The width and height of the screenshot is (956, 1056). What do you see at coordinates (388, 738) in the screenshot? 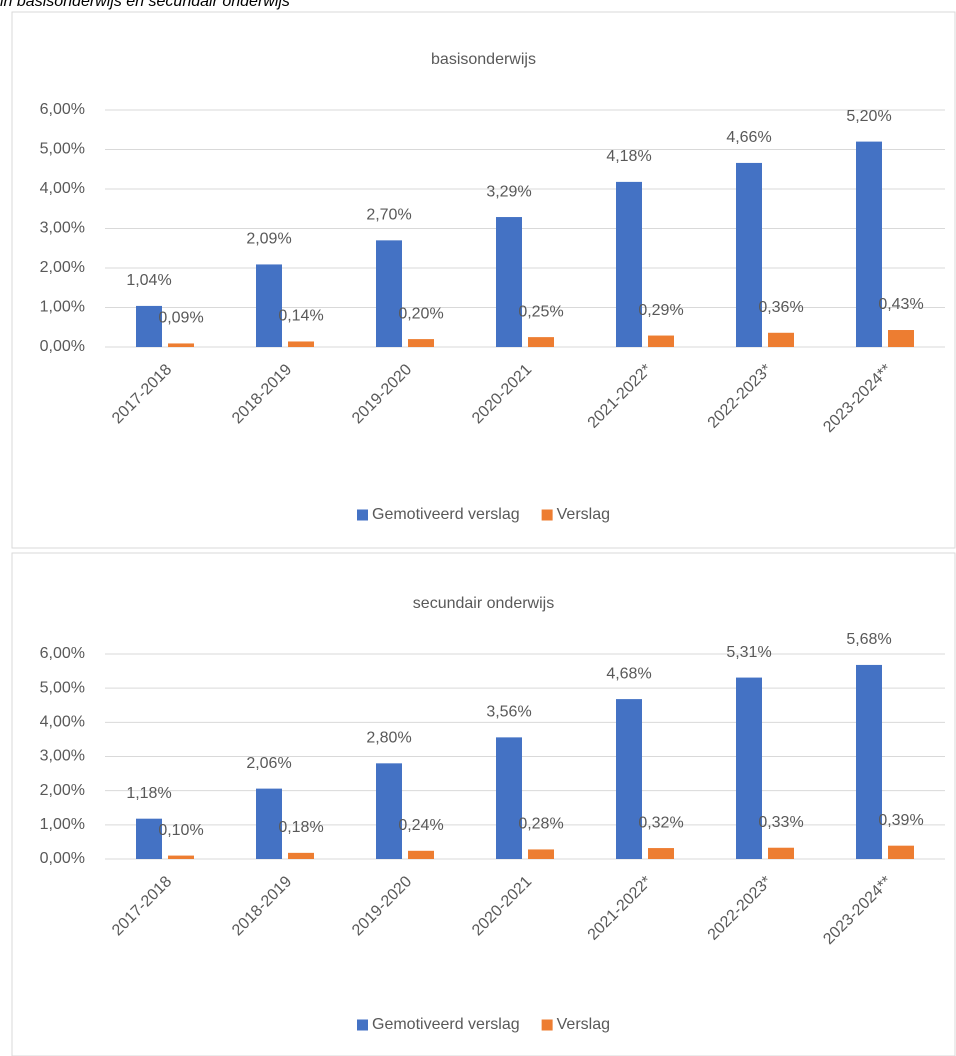
I see `data-label: 2,80%` at bounding box center [388, 738].